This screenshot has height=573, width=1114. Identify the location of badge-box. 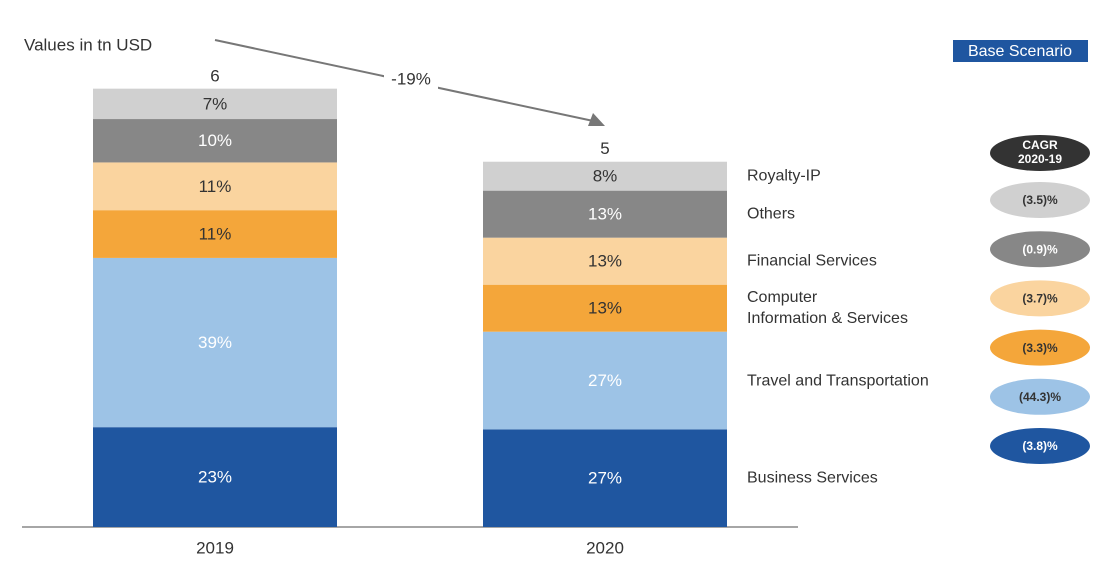
(1020, 51).